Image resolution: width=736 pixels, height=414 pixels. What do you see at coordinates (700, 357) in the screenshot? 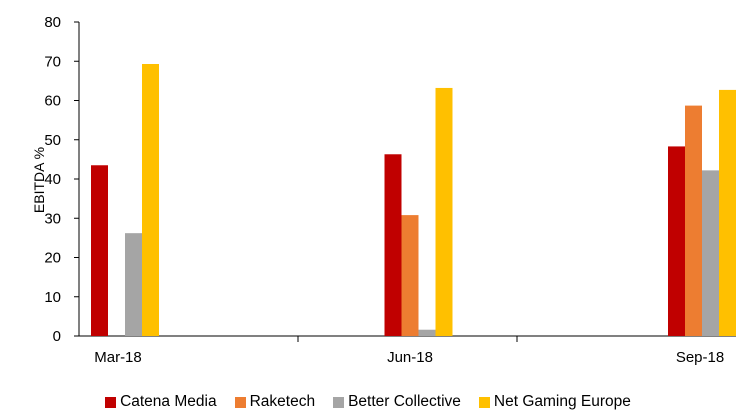
I see `x-tick-label: Sep-18` at bounding box center [700, 357].